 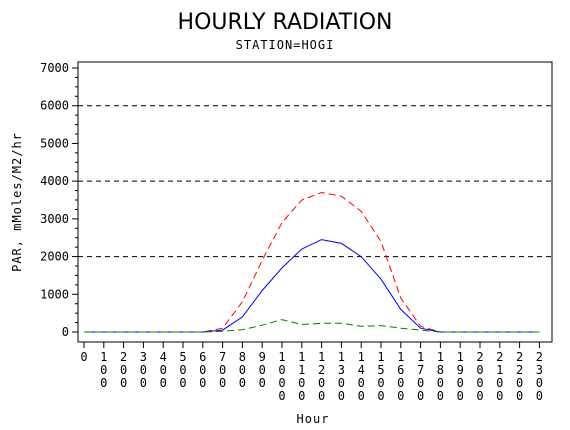 I want to click on y-tick-label: 1000, so click(x=54, y=294).